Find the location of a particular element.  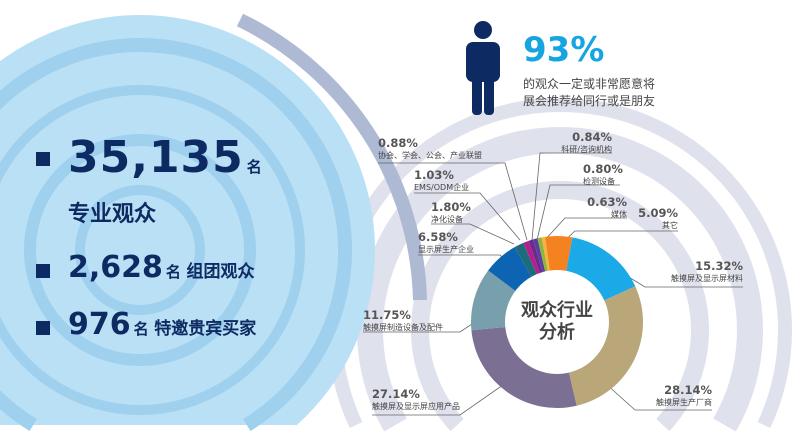

recommend-percent: 93% is located at coordinates (564, 50).